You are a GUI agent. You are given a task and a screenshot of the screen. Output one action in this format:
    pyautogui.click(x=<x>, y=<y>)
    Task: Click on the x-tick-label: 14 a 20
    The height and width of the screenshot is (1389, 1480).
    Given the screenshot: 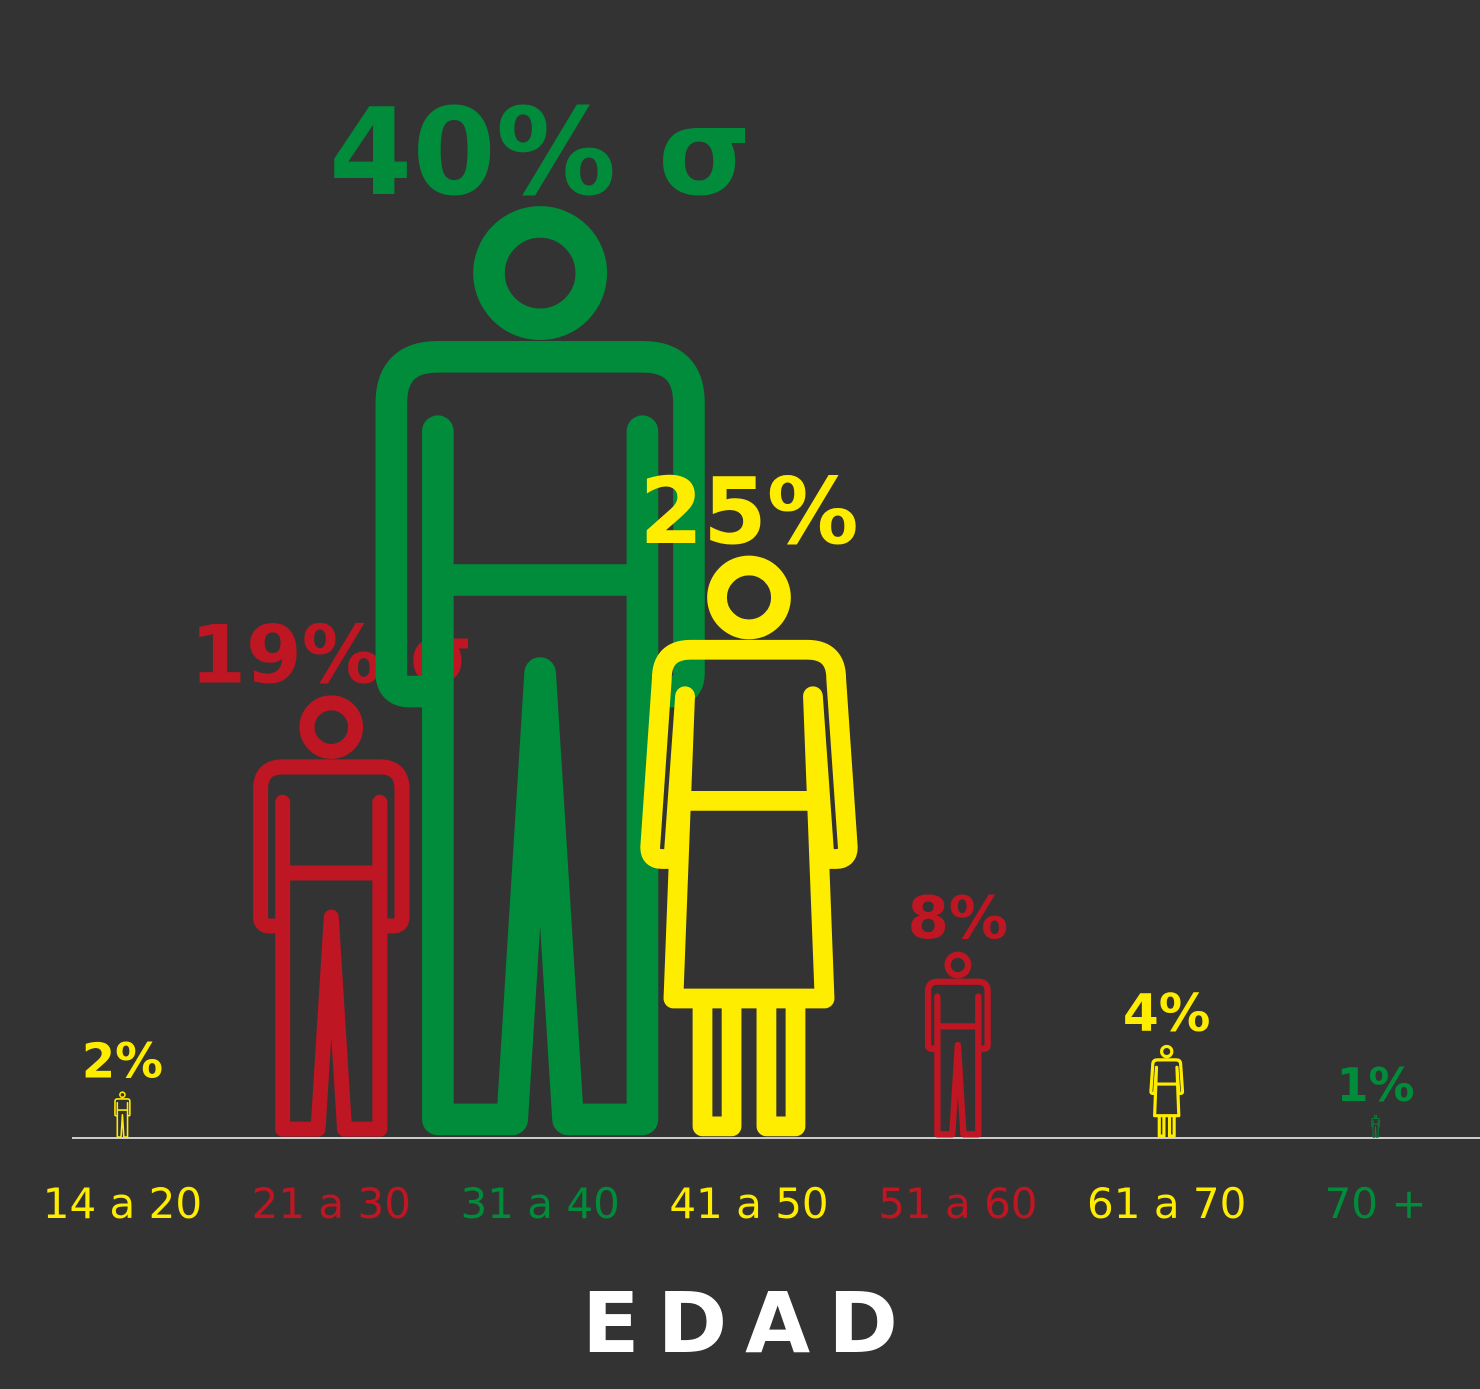 What is the action you would take?
    pyautogui.click(x=122, y=1203)
    